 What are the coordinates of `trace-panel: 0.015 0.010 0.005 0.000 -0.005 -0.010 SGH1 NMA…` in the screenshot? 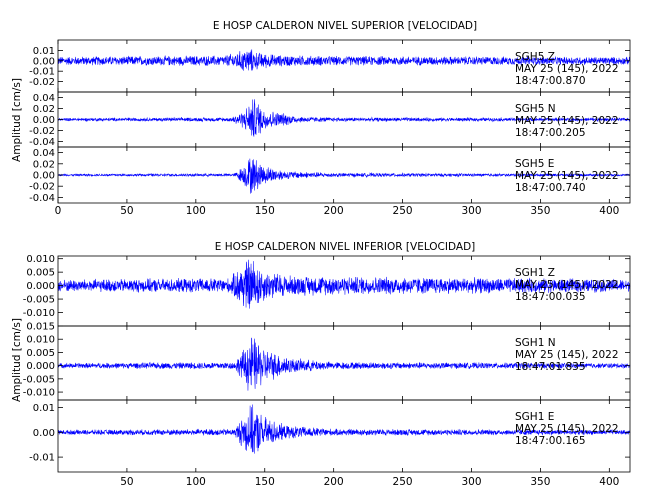 It's located at (327, 361).